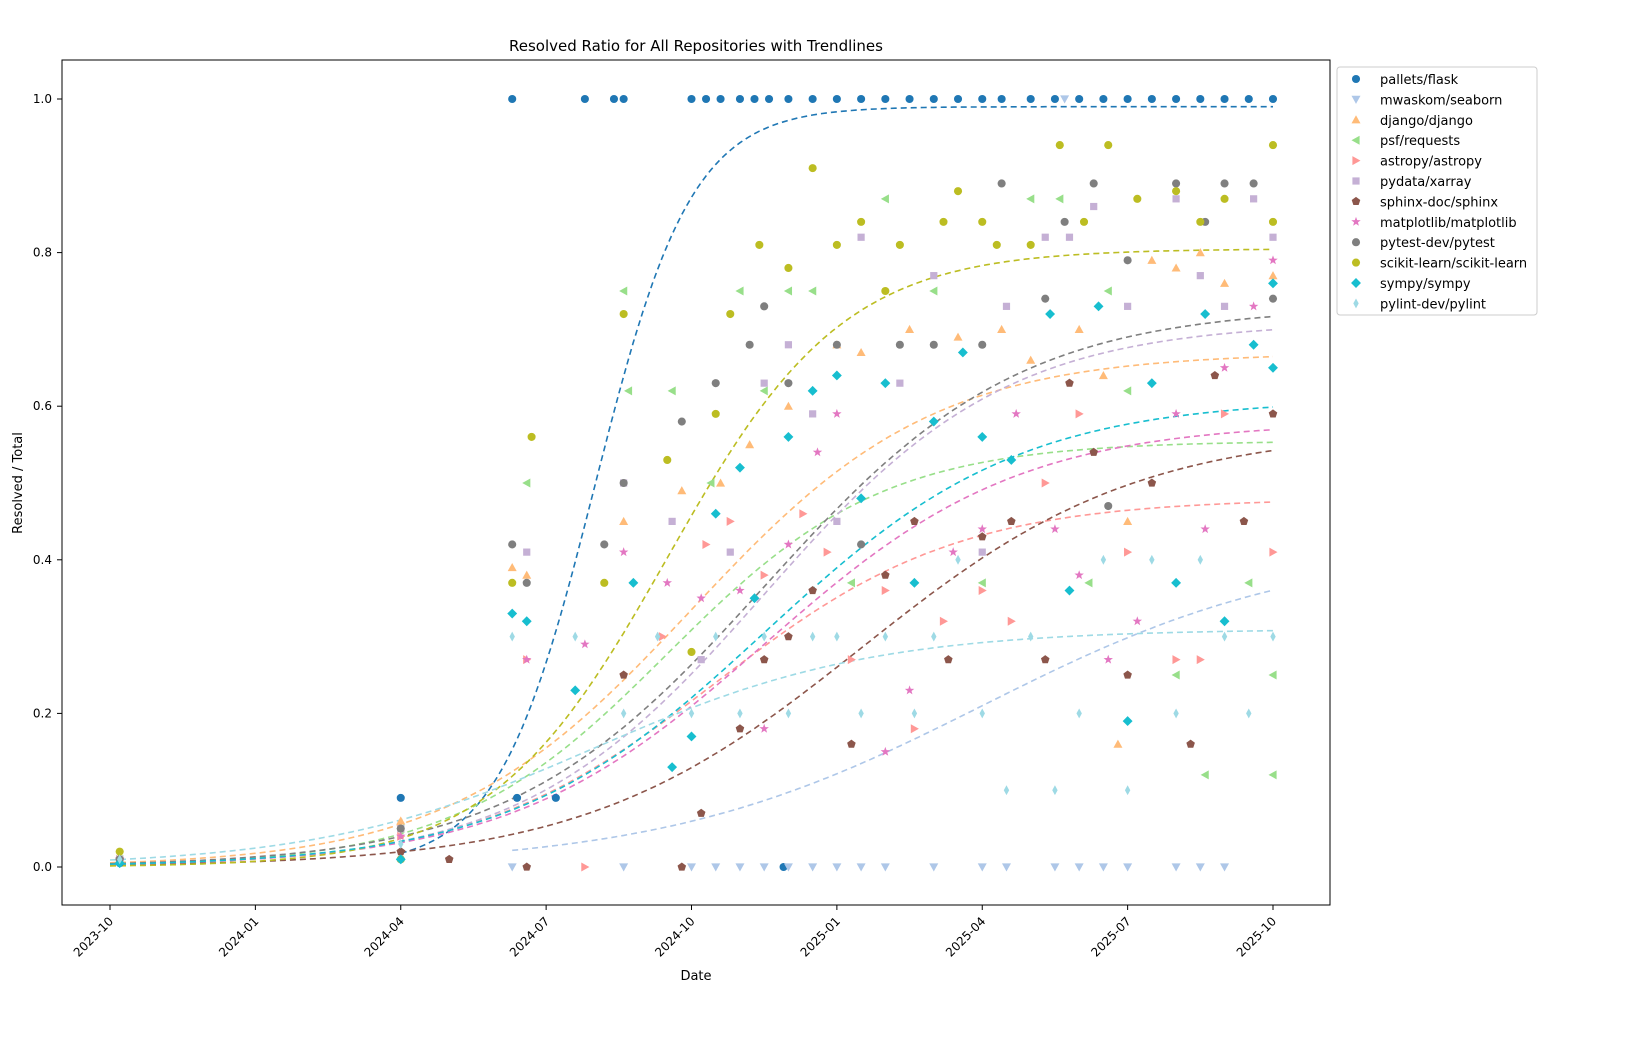  Describe the element at coordinates (1437, 191) in the screenshot. I see `legend-box` at that location.